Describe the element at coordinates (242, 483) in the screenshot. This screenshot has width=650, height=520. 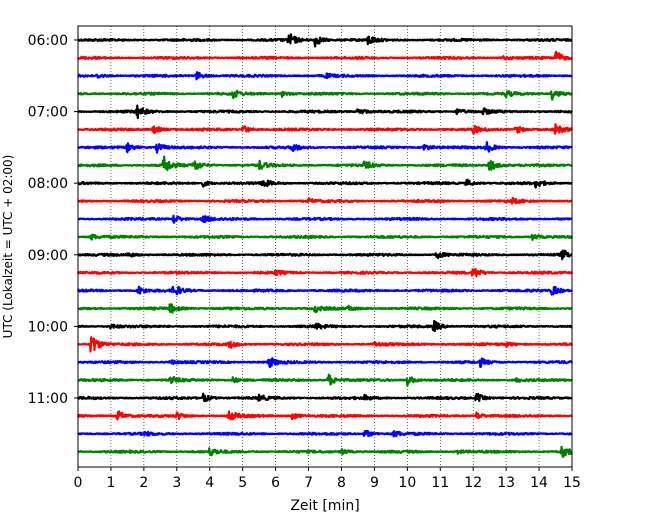
I see `x-tick-label: 5` at that location.